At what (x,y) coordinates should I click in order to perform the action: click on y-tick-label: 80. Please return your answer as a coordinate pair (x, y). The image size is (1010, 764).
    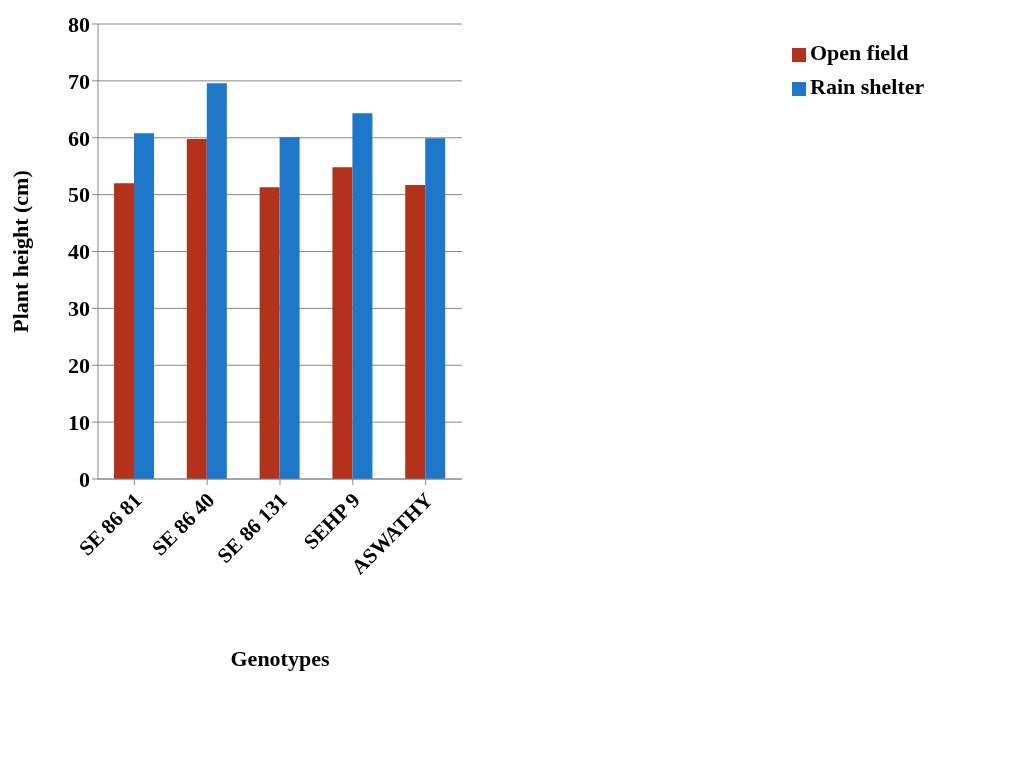
    Looking at the image, I should click on (79, 24).